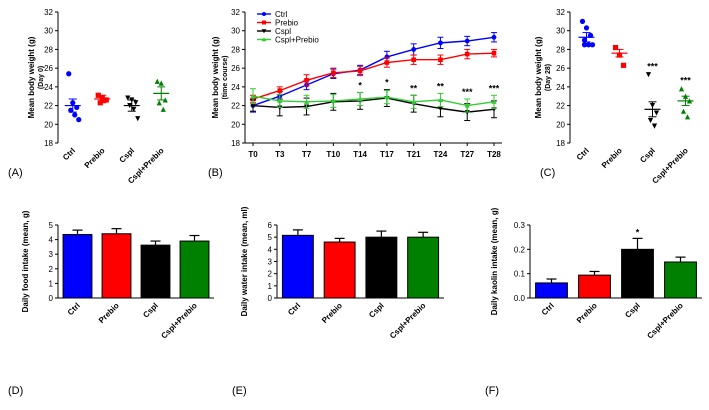 The height and width of the screenshot is (410, 709). What do you see at coordinates (414, 88) in the screenshot?
I see `significance-marker: **` at bounding box center [414, 88].